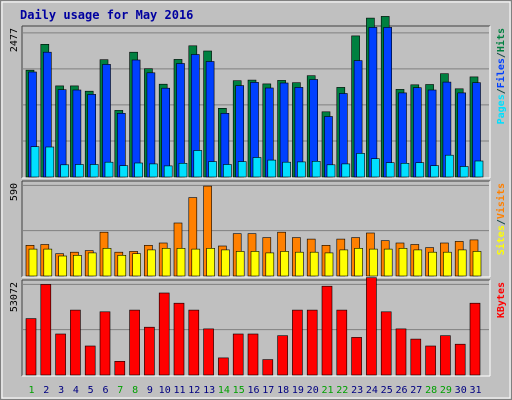 This screenshot has height=400, width=512. Describe the element at coordinates (150, 390) in the screenshot. I see `x-tick-label-day-9: 9` at that location.